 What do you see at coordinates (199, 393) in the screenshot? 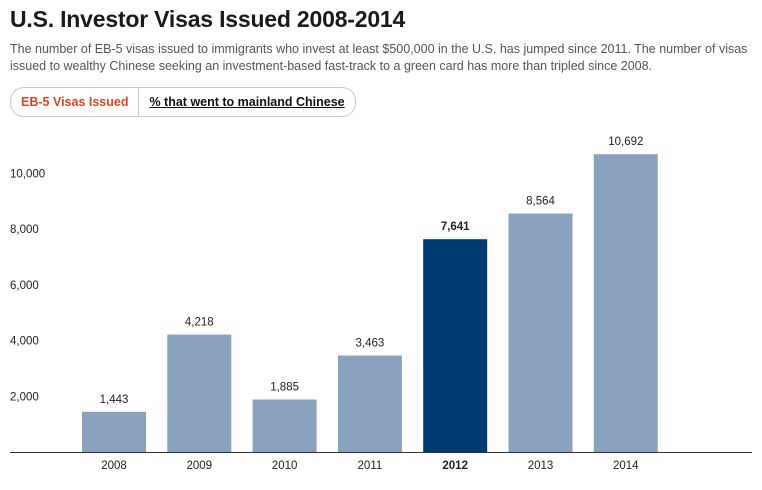
I see `bar-2009` at bounding box center [199, 393].